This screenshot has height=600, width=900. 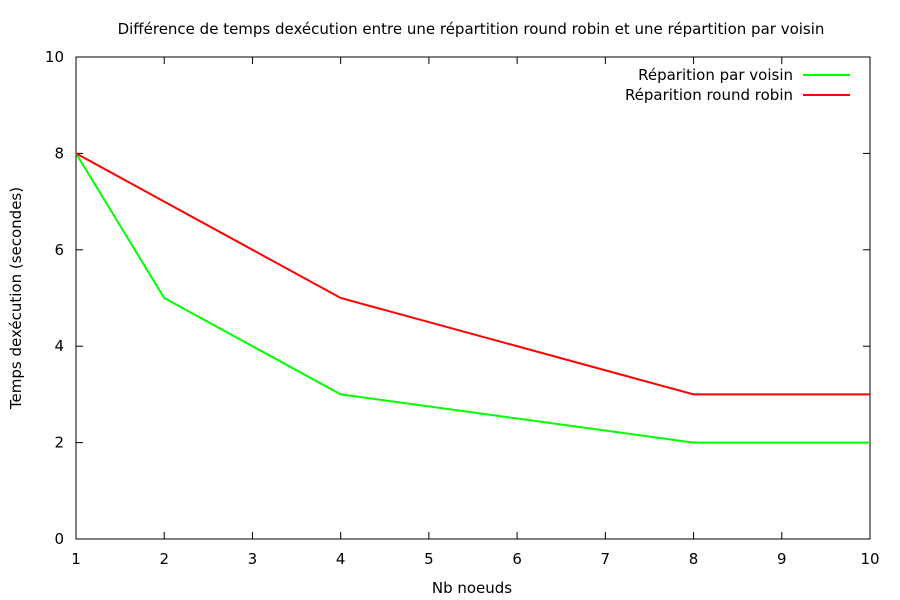 What do you see at coordinates (59, 539) in the screenshot?
I see `y-tick-label: 0` at bounding box center [59, 539].